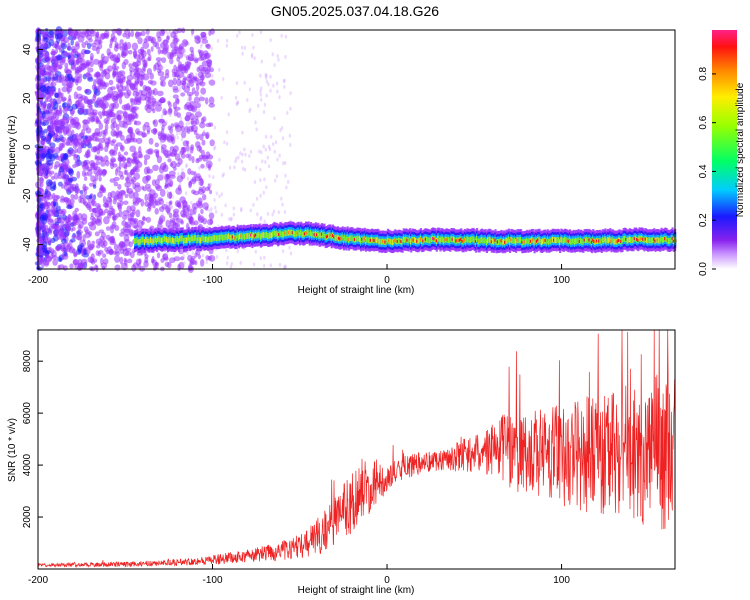 Image resolution: width=750 pixels, height=600 pixels. Describe the element at coordinates (703, 122) in the screenshot. I see `colorbar-tick-label: 0.6` at that location.